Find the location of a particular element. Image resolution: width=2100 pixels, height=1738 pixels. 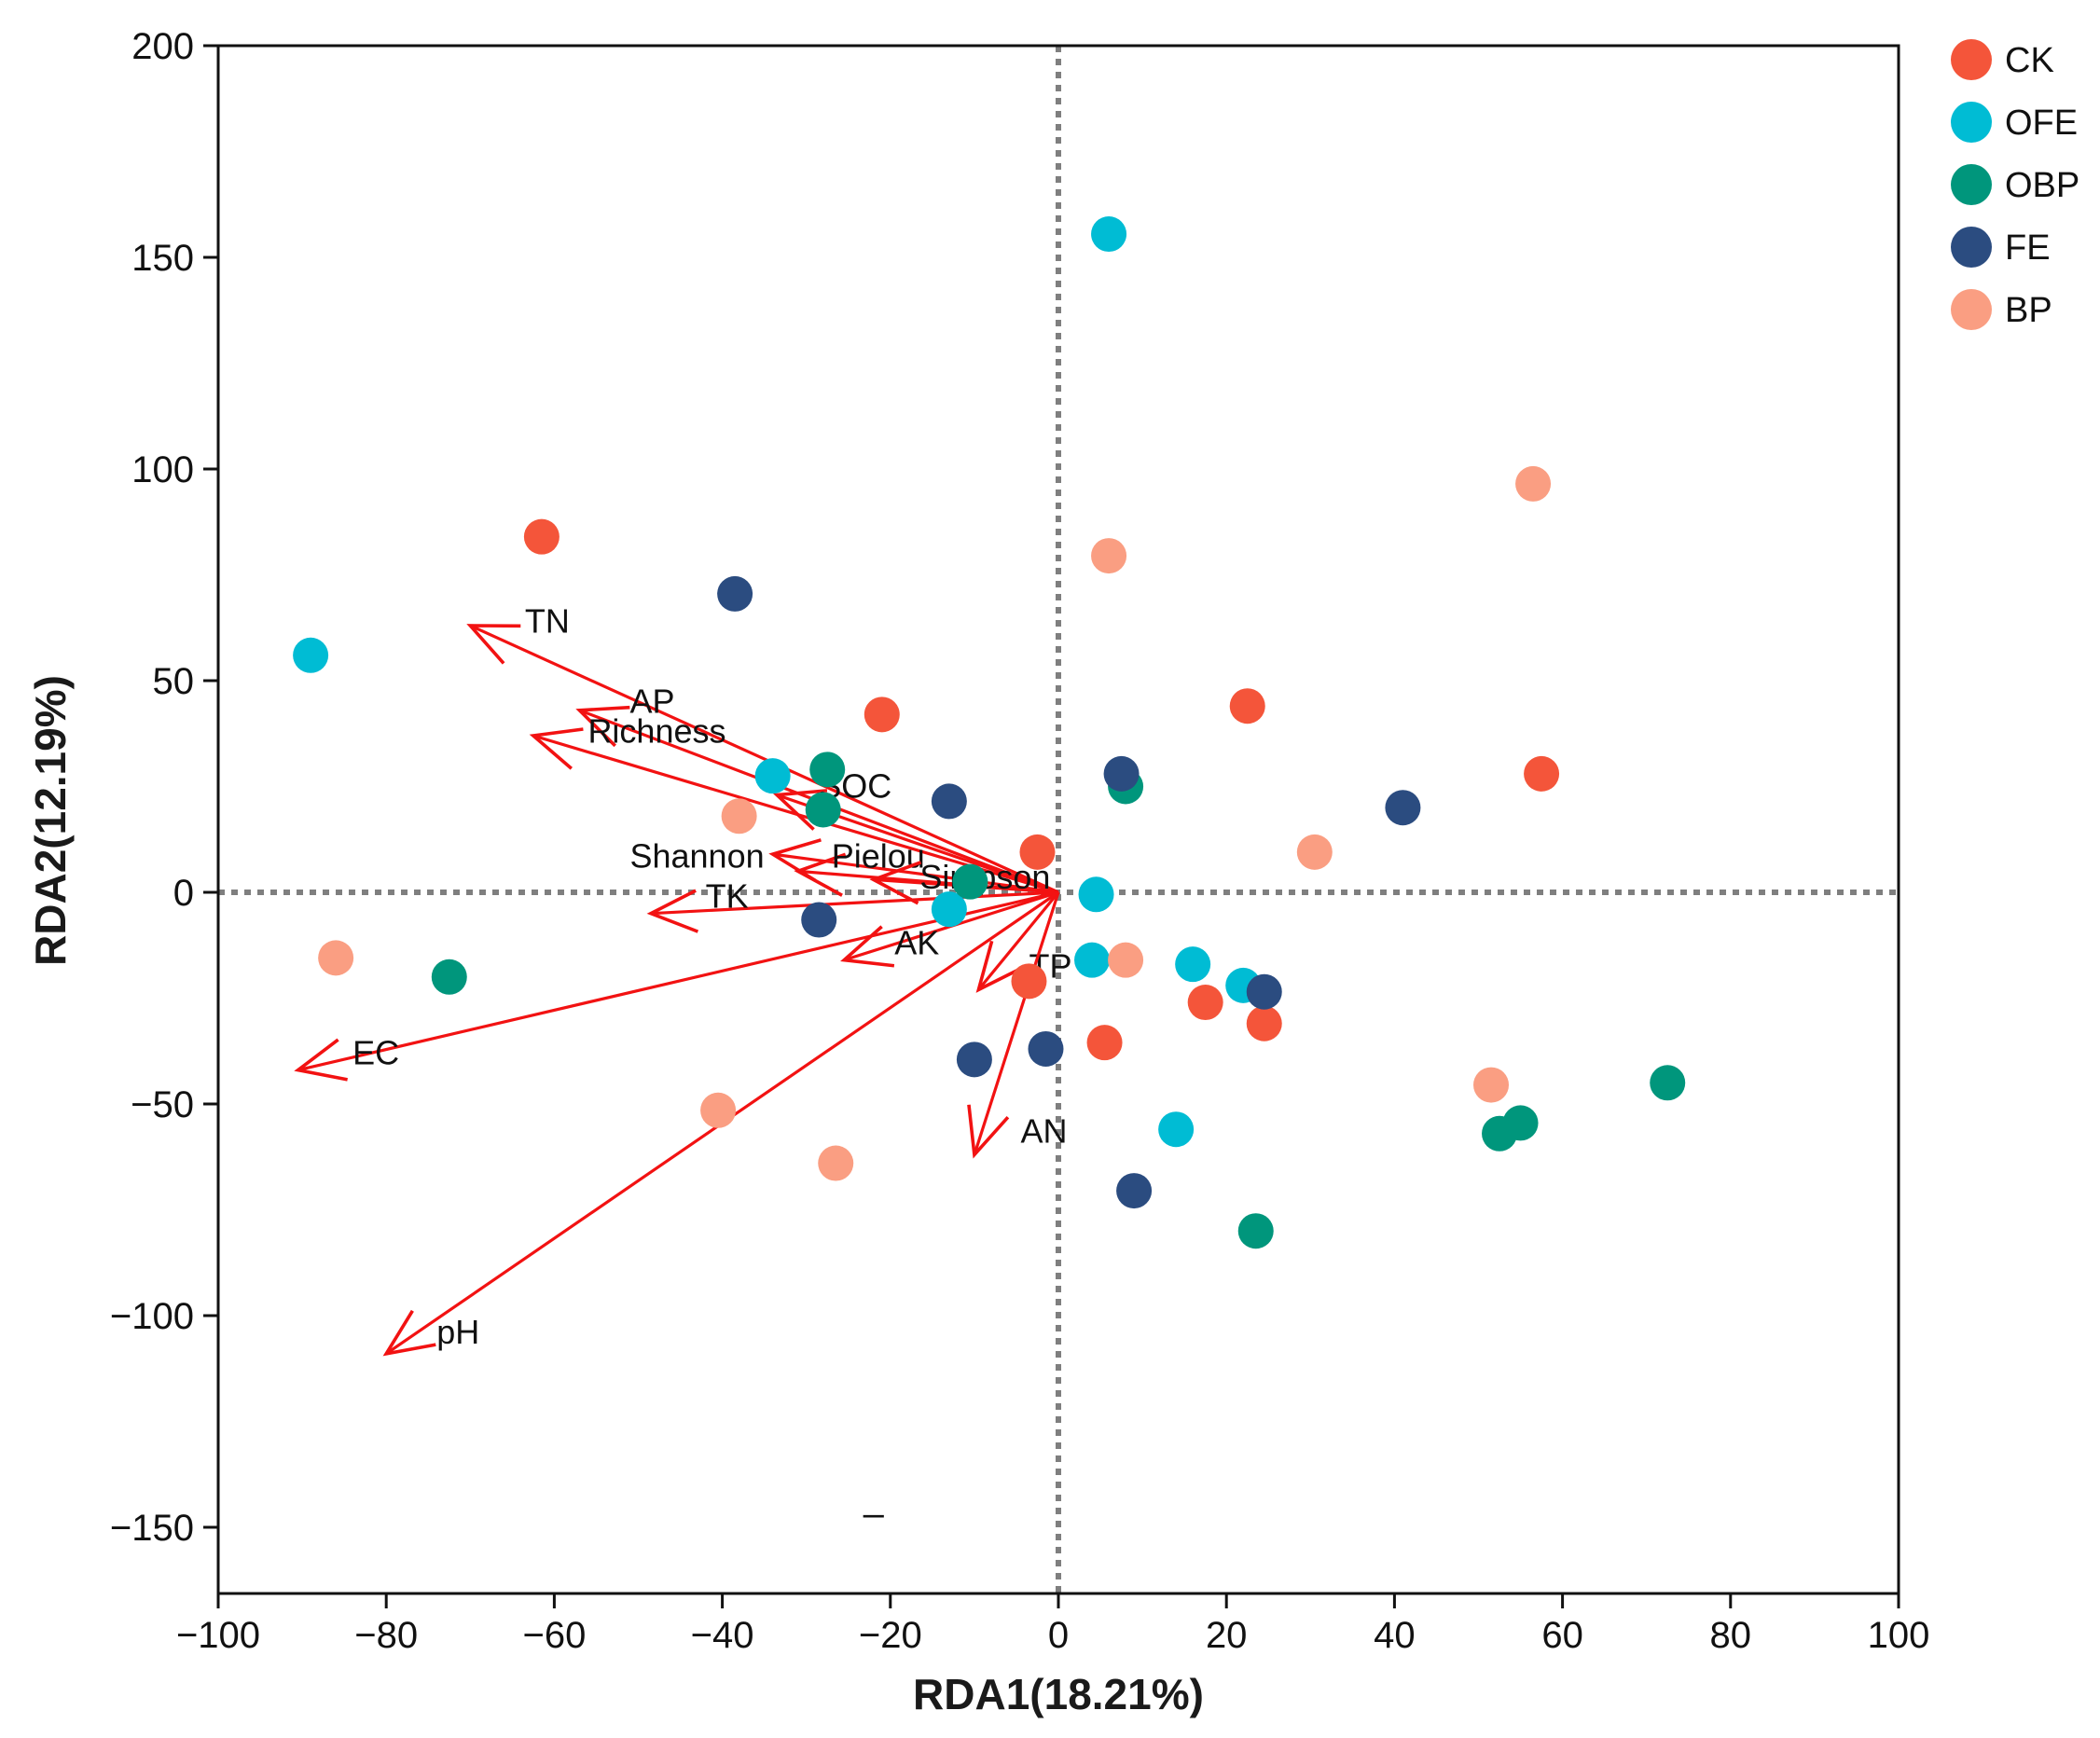

x-axis: −100 −80 −60 −40 −20 0 20 40 60 80 100 is located at coordinates (1052, 1624).